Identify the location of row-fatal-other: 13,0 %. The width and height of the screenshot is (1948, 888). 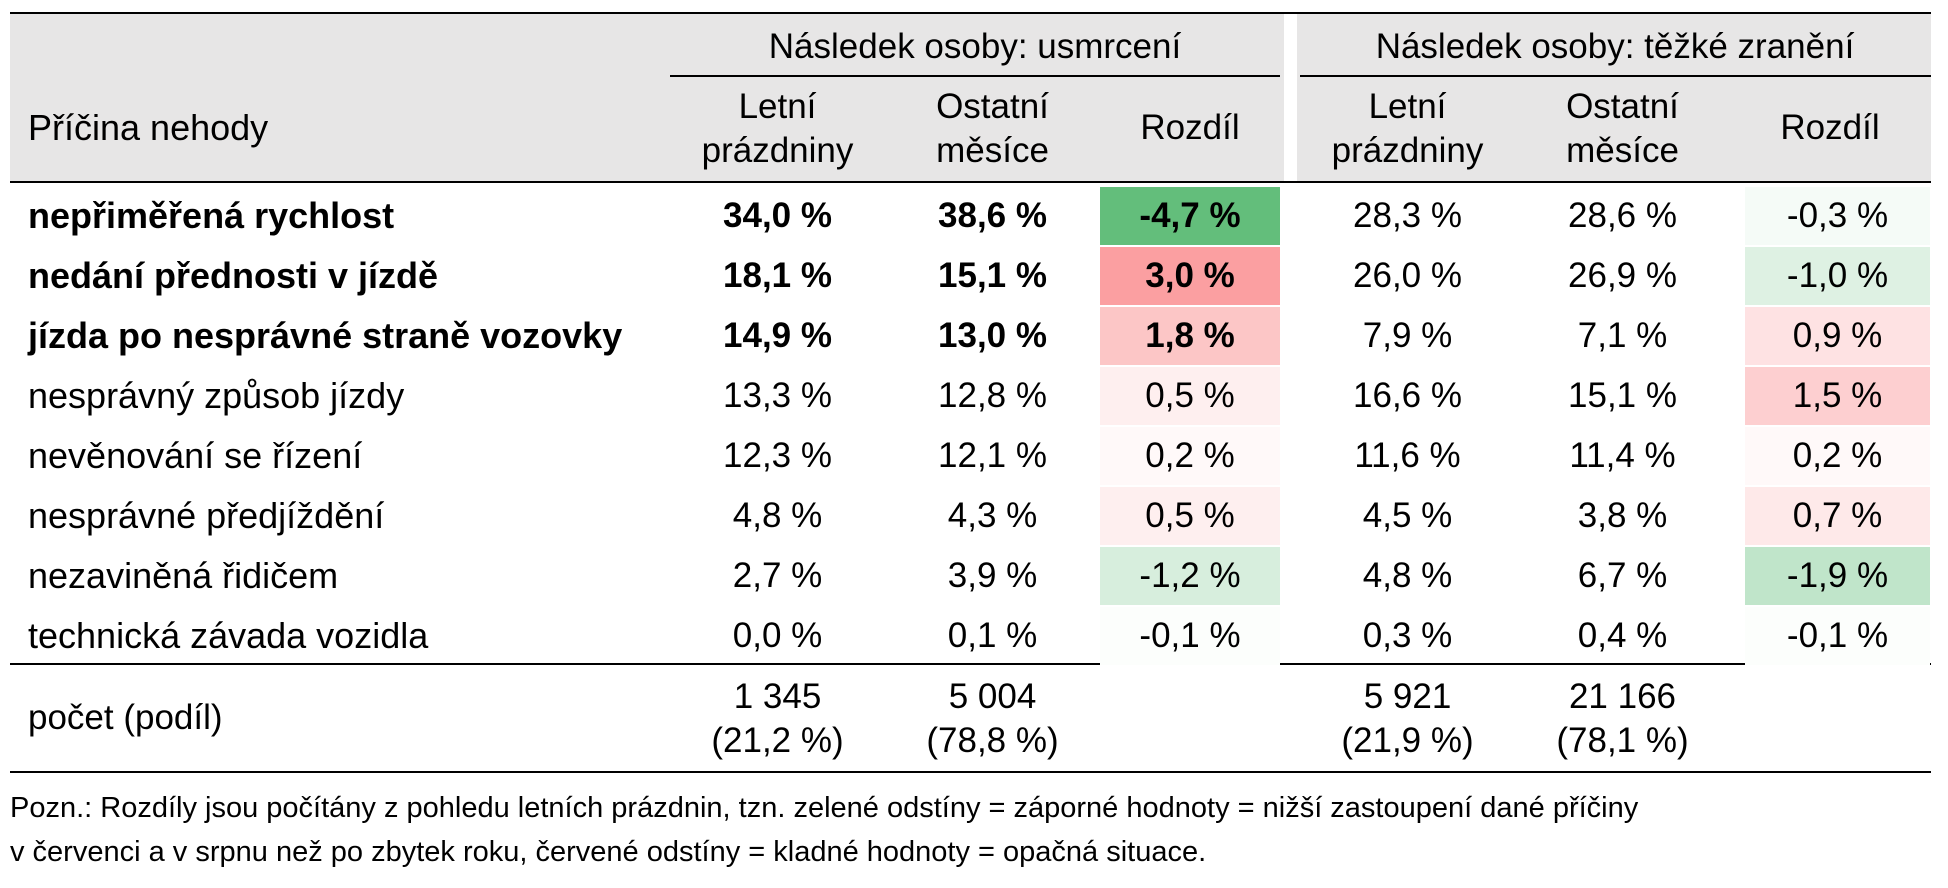
(992, 335).